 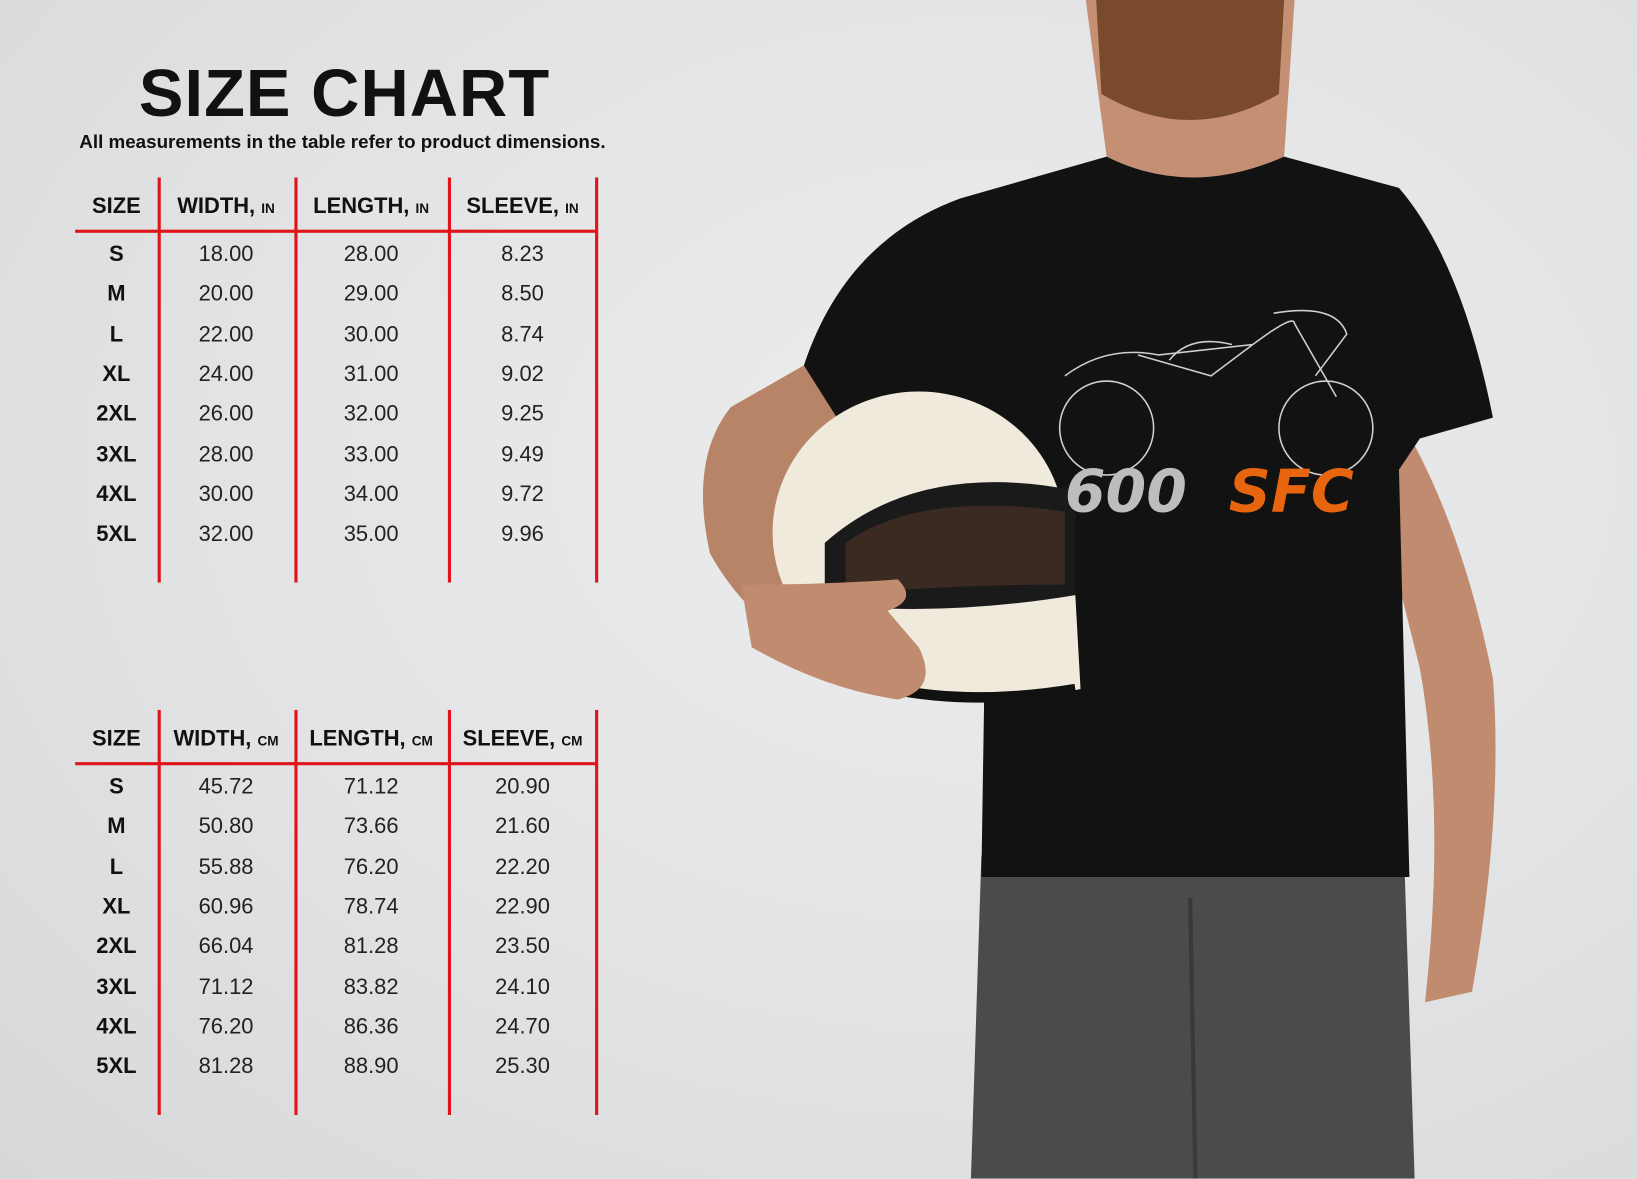 What do you see at coordinates (371, 906) in the screenshot?
I see `measurement-cell: 78.74` at bounding box center [371, 906].